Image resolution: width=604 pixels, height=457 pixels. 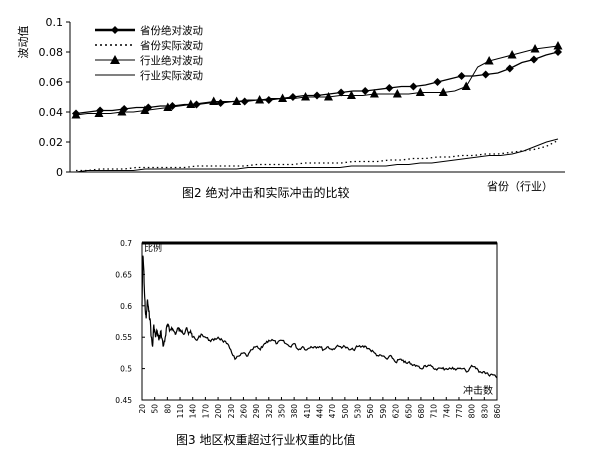 What do you see at coordinates (54, 97) in the screenshot?
I see `fig2-y-ticks: 0 0.02 0.04 0.06 0.08 0.1` at bounding box center [54, 97].